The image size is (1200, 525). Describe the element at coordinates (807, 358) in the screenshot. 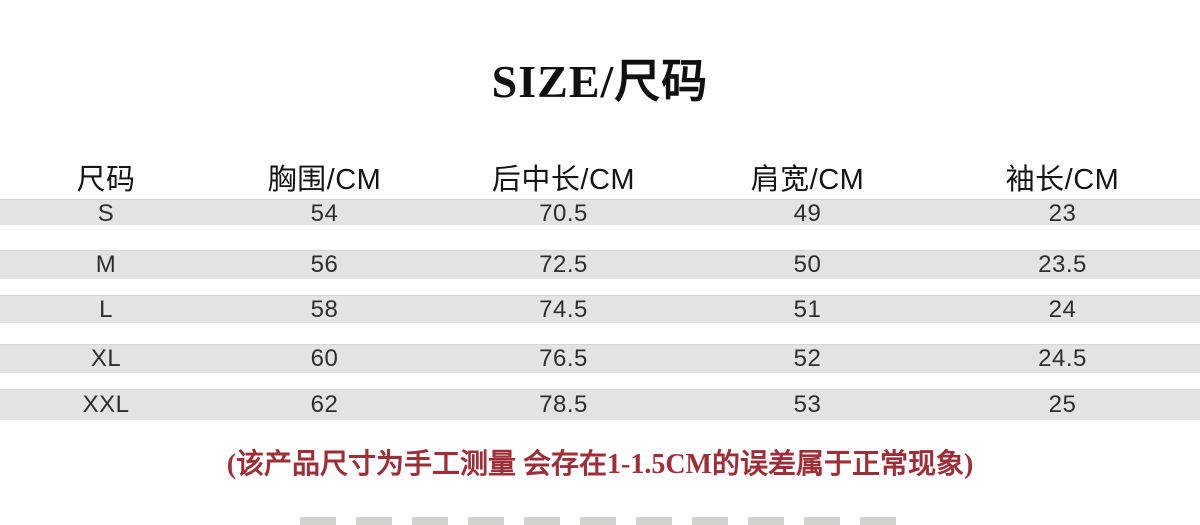

I see `shoulder-value: 52` at that location.